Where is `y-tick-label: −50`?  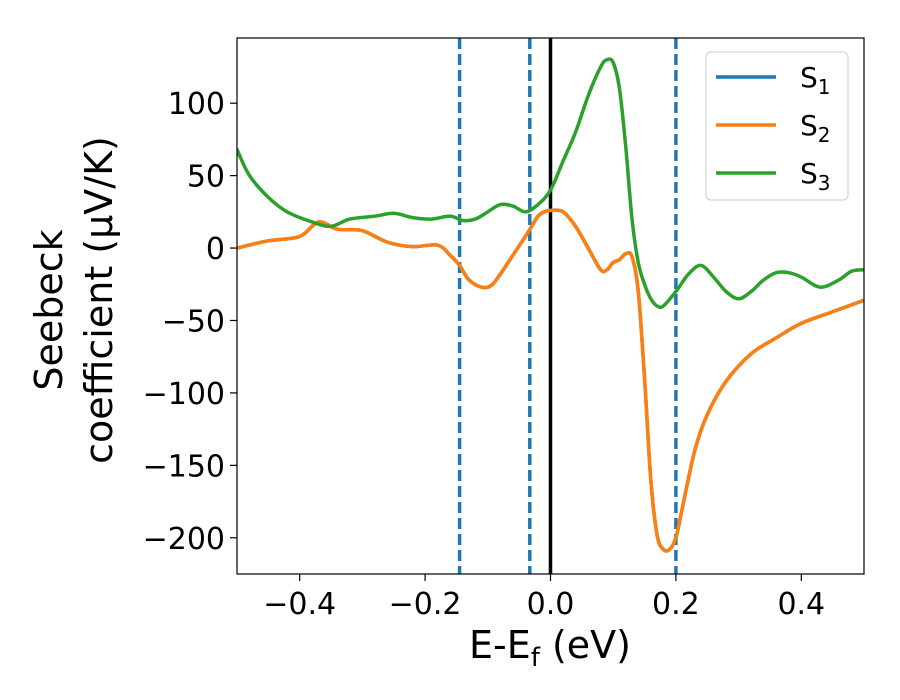
y-tick-label: −50 is located at coordinates (193, 321).